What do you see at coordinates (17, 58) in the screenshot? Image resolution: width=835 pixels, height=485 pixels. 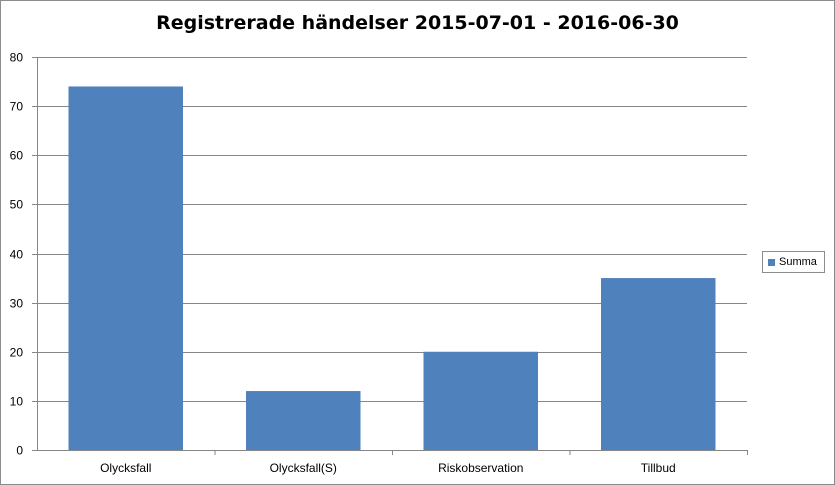 I see `y-tick-label: 80` at bounding box center [17, 58].